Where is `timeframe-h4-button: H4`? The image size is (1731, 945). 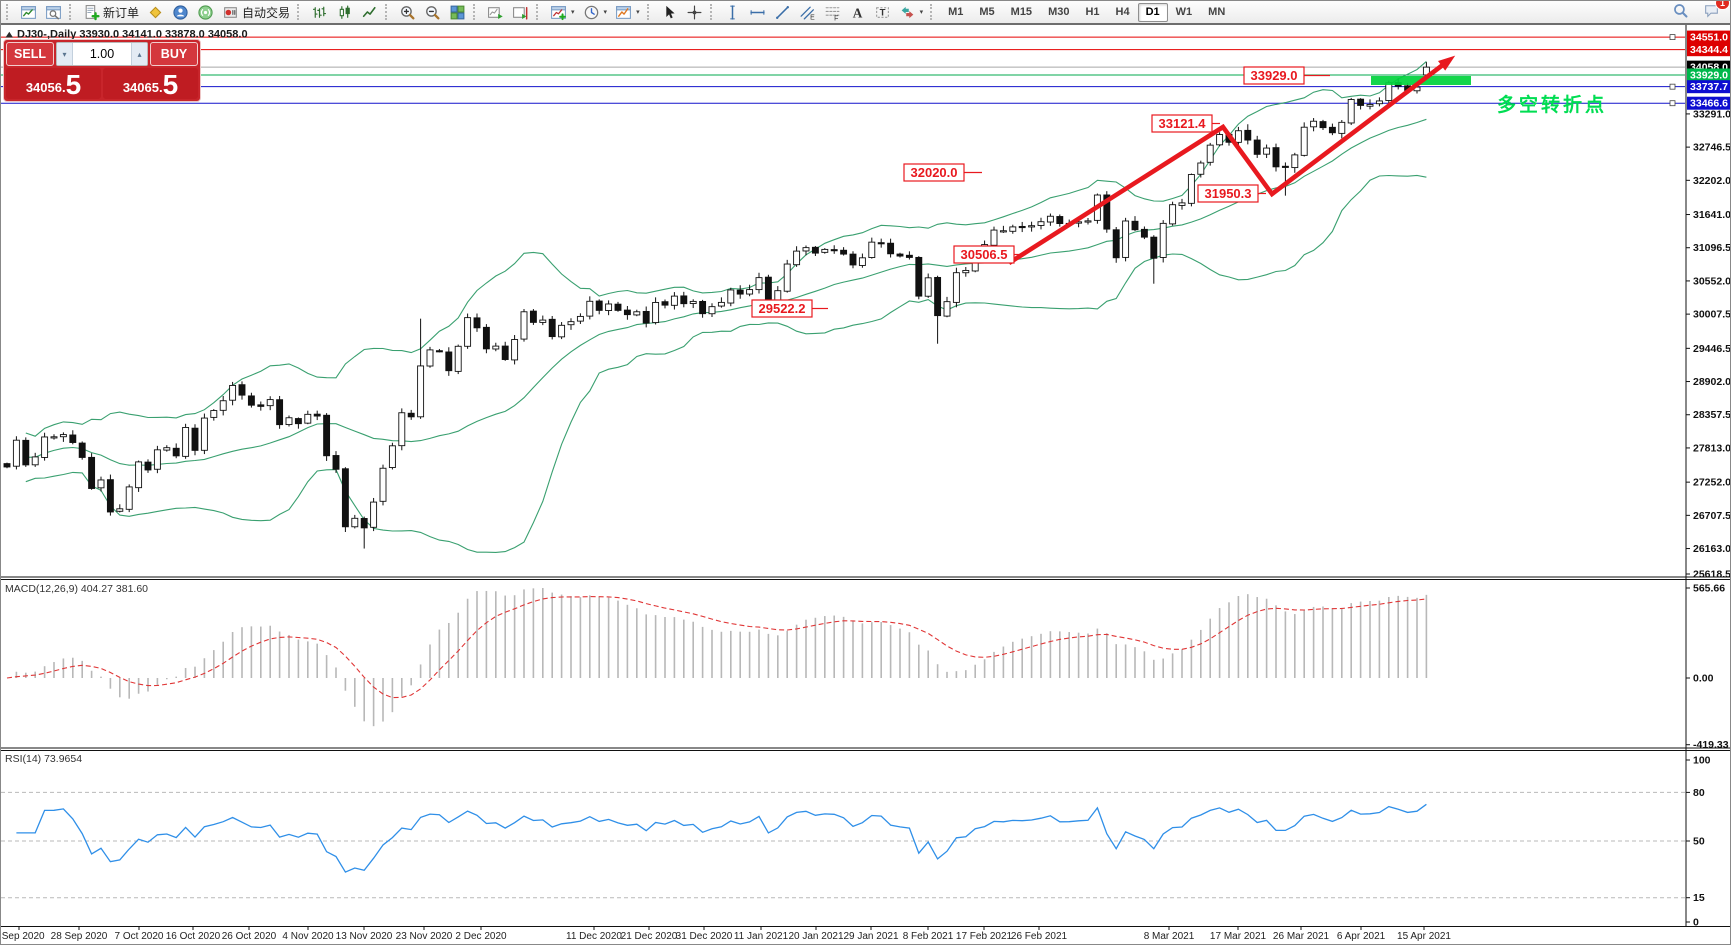 timeframe-h4-button: H4 is located at coordinates (1123, 12).